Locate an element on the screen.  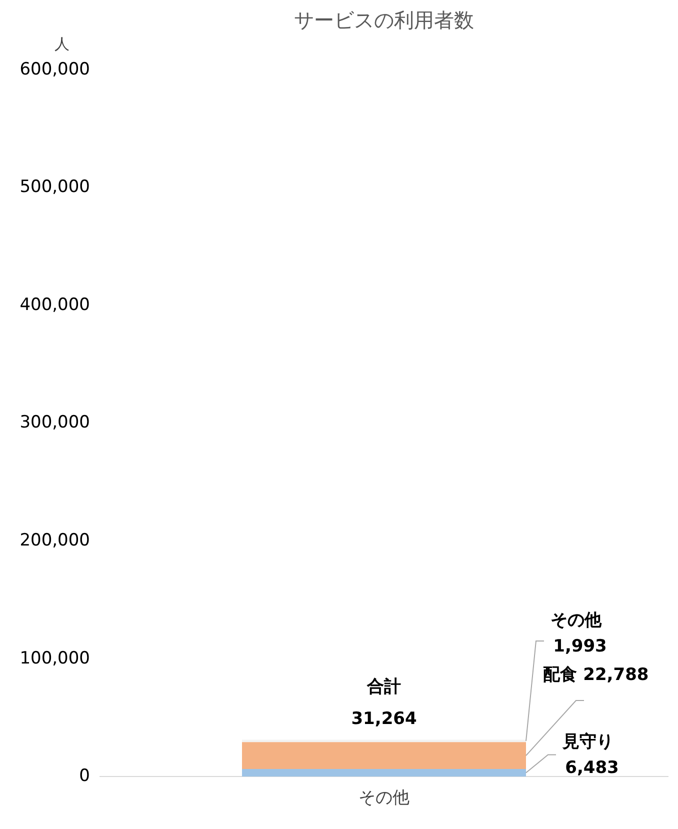
annotation: 合計 is located at coordinates (383, 687).